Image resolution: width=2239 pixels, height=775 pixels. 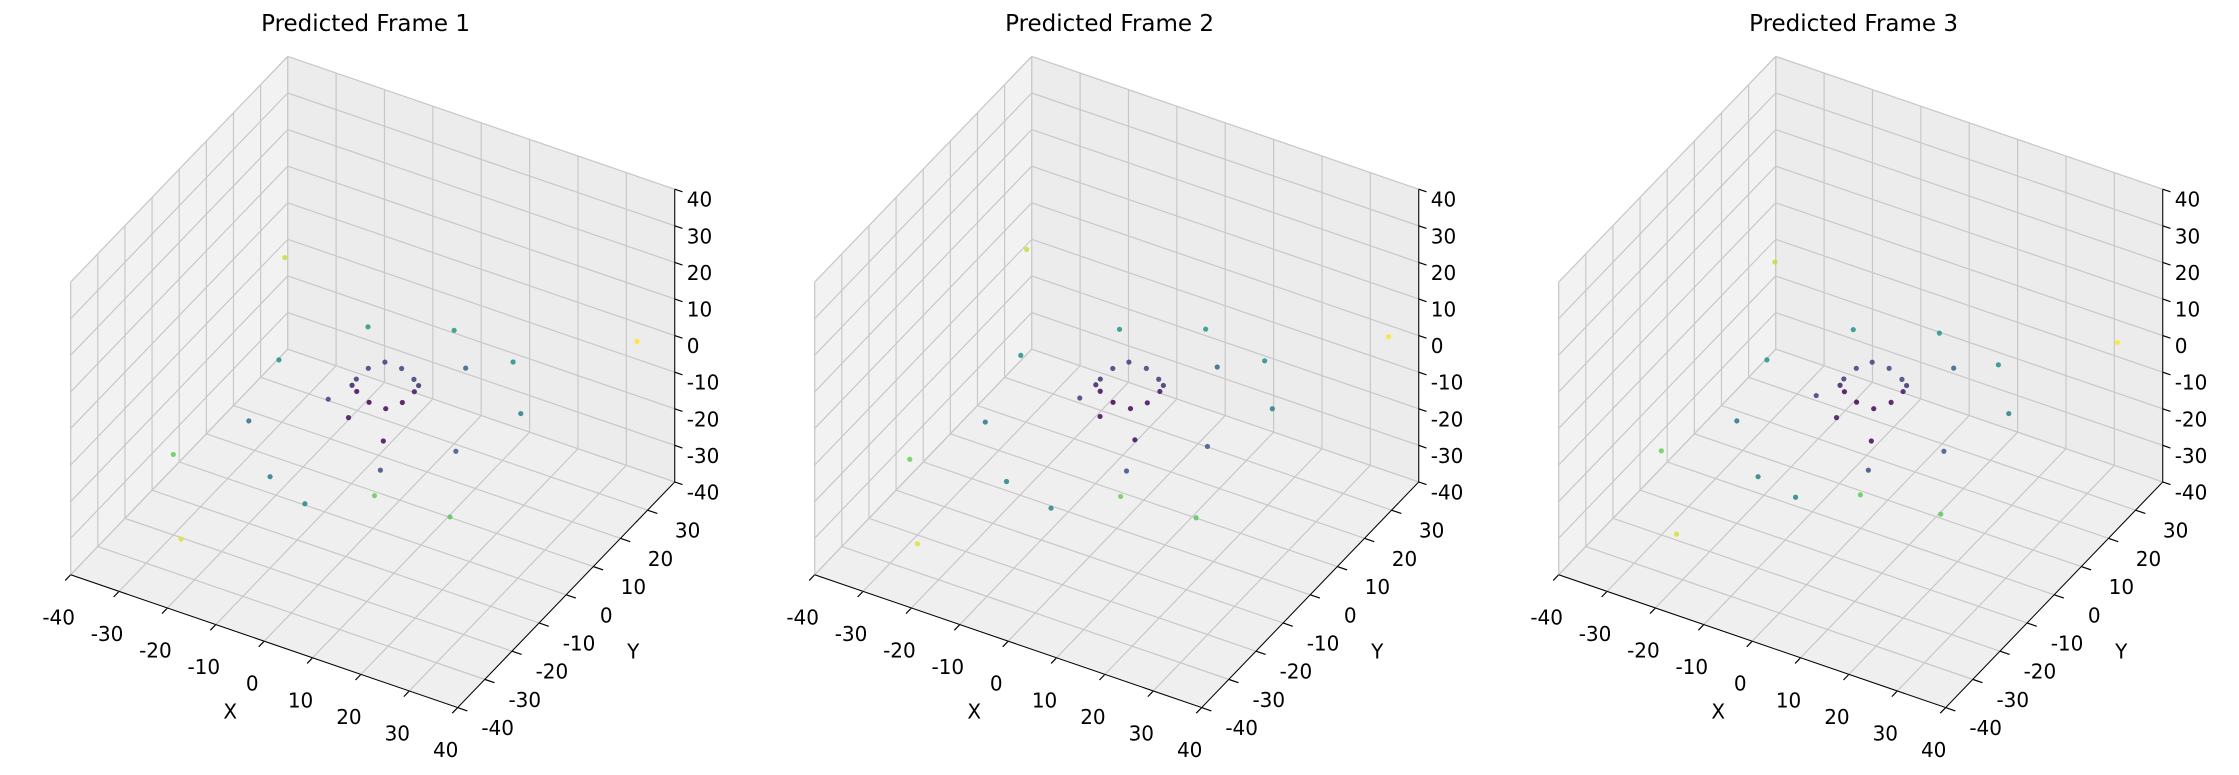 I want to click on y-tick-label: -20, so click(x=2040, y=672).